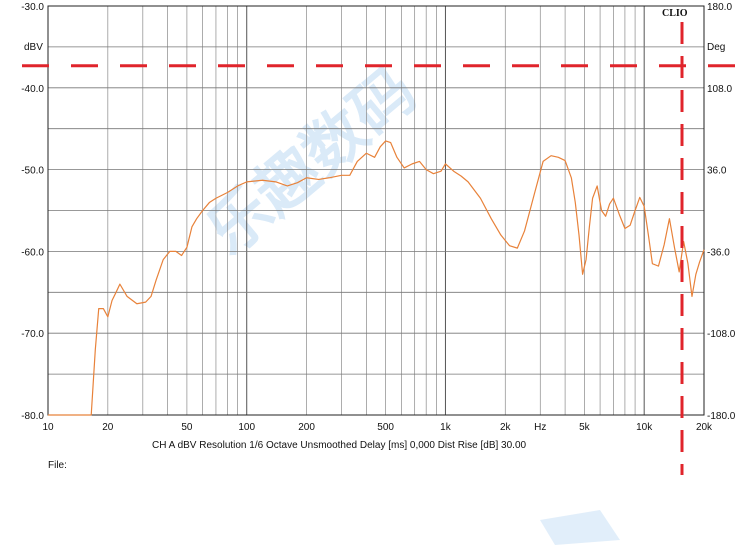  I want to click on y2-tick-label: -36.0, so click(718, 252).